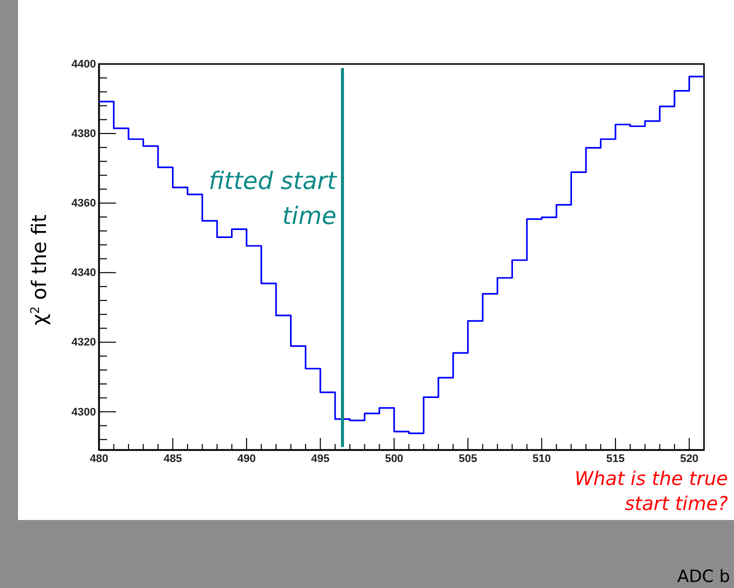  Describe the element at coordinates (173, 458) in the screenshot. I see `x-tick-label: 485` at that location.